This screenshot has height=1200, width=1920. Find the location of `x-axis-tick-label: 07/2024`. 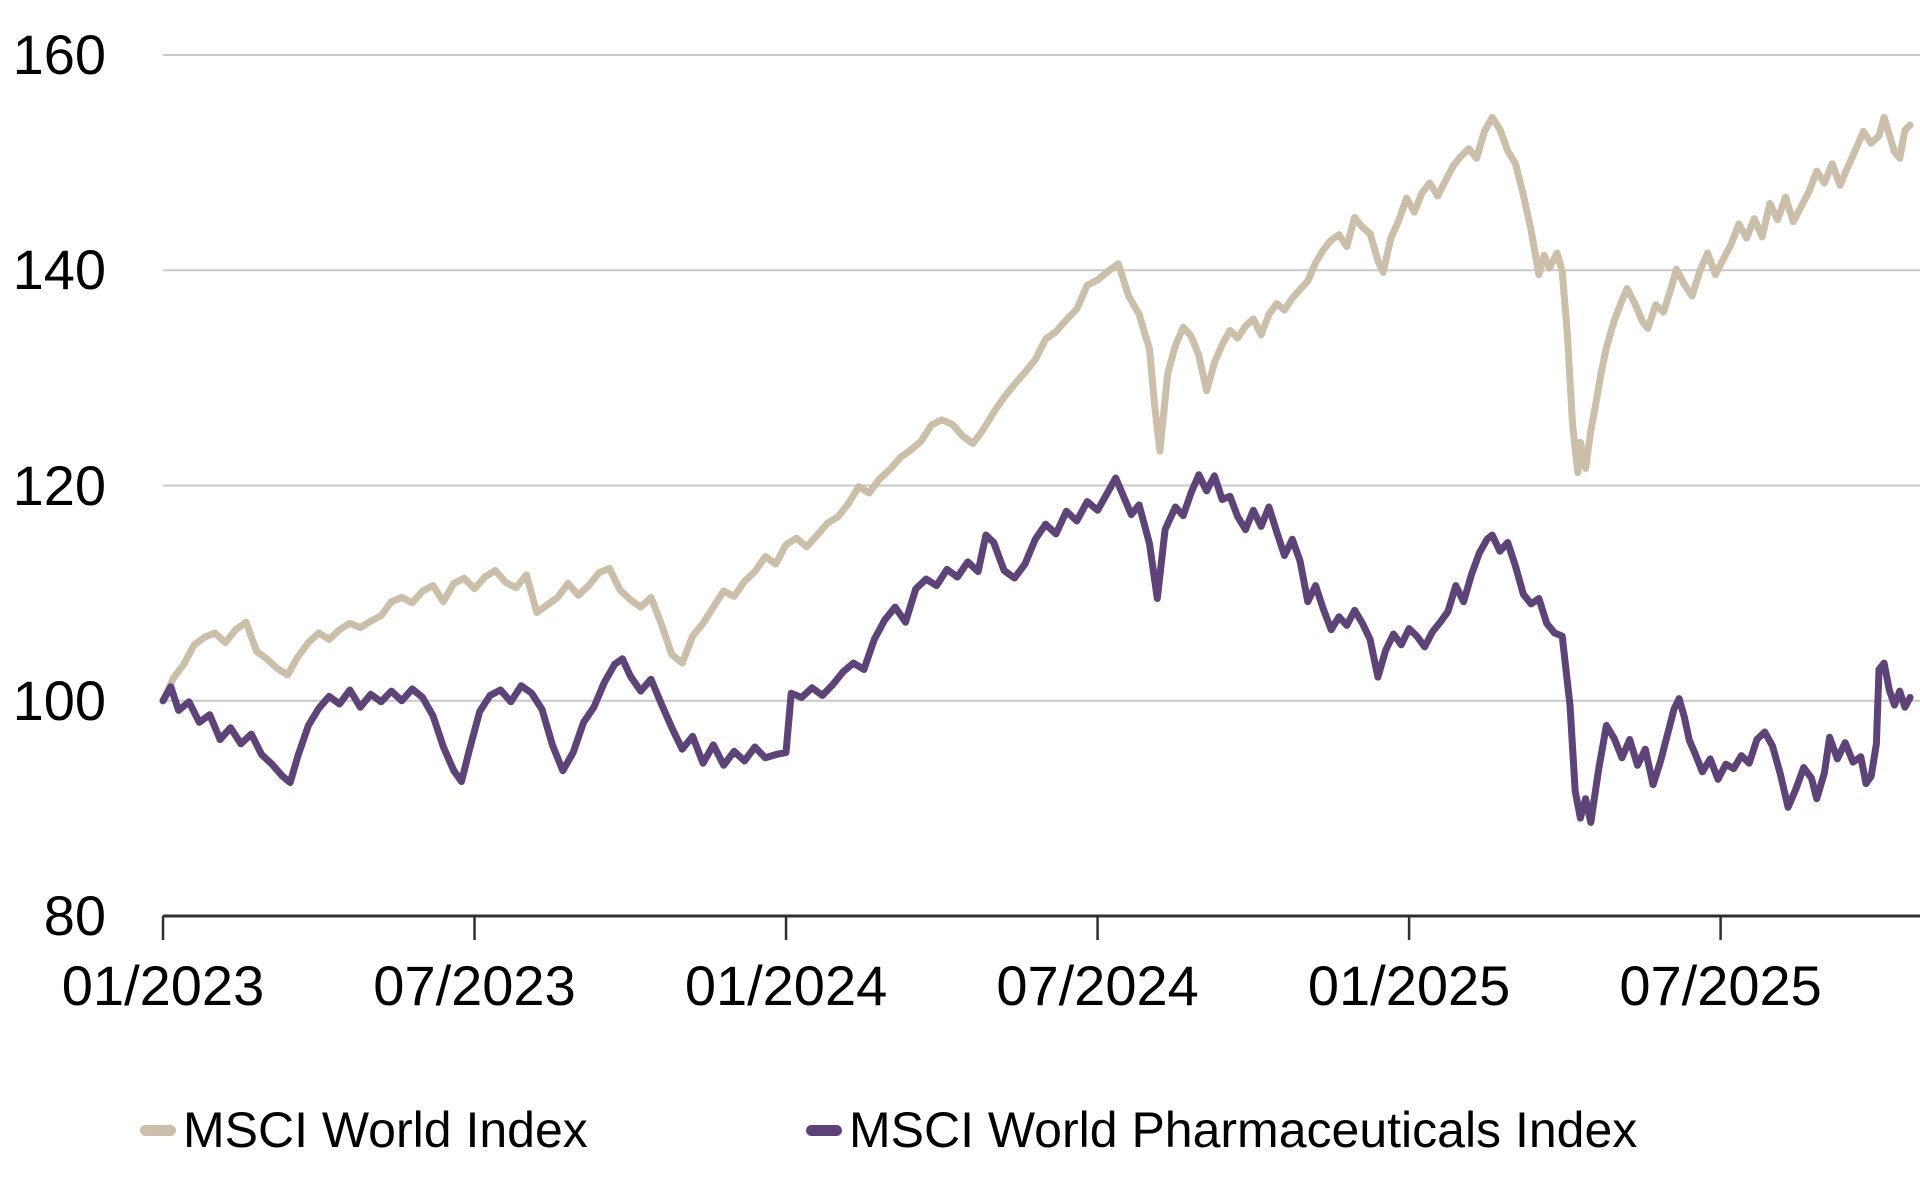

x-axis-tick-label: 07/2024 is located at coordinates (1097, 985).